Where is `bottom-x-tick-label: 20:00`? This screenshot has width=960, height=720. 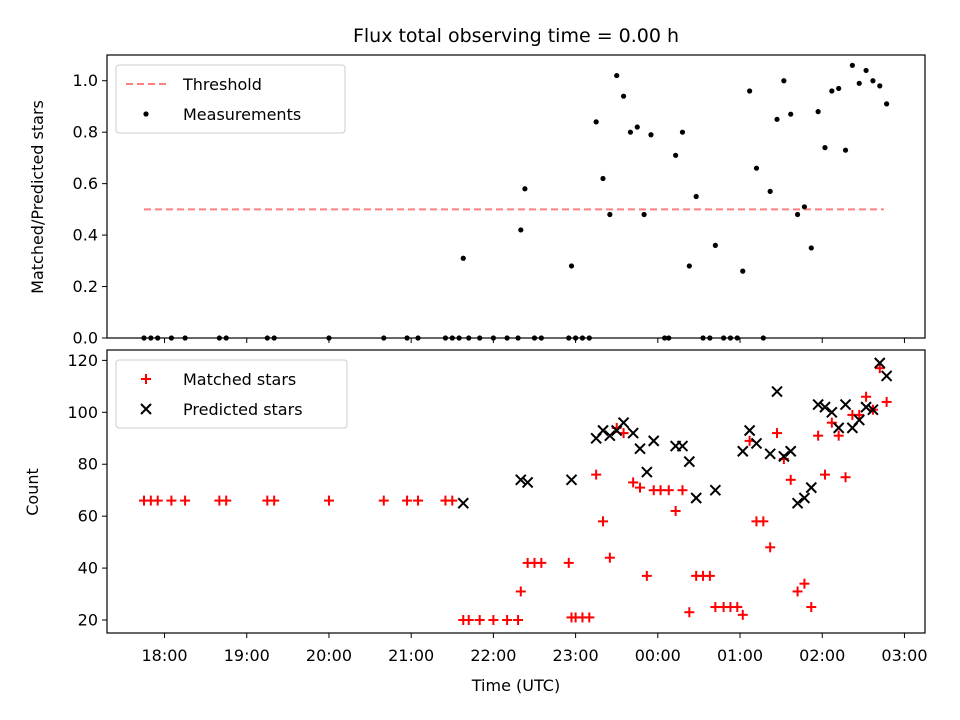 bottom-x-tick-label: 20:00 is located at coordinates (329, 655).